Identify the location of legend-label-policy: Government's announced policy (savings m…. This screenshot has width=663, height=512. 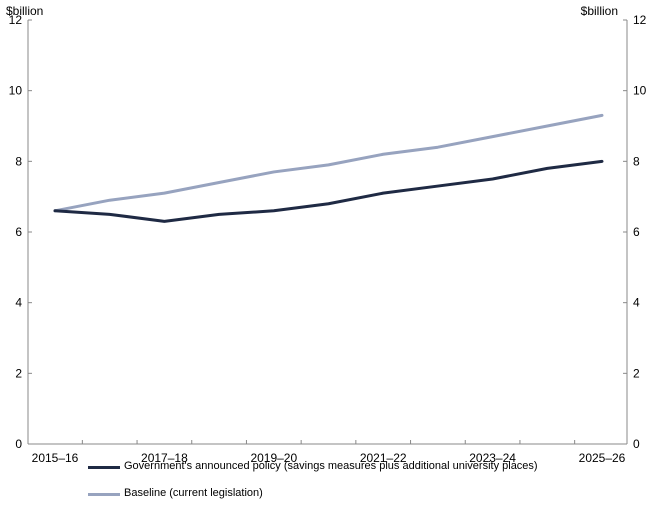
(331, 466).